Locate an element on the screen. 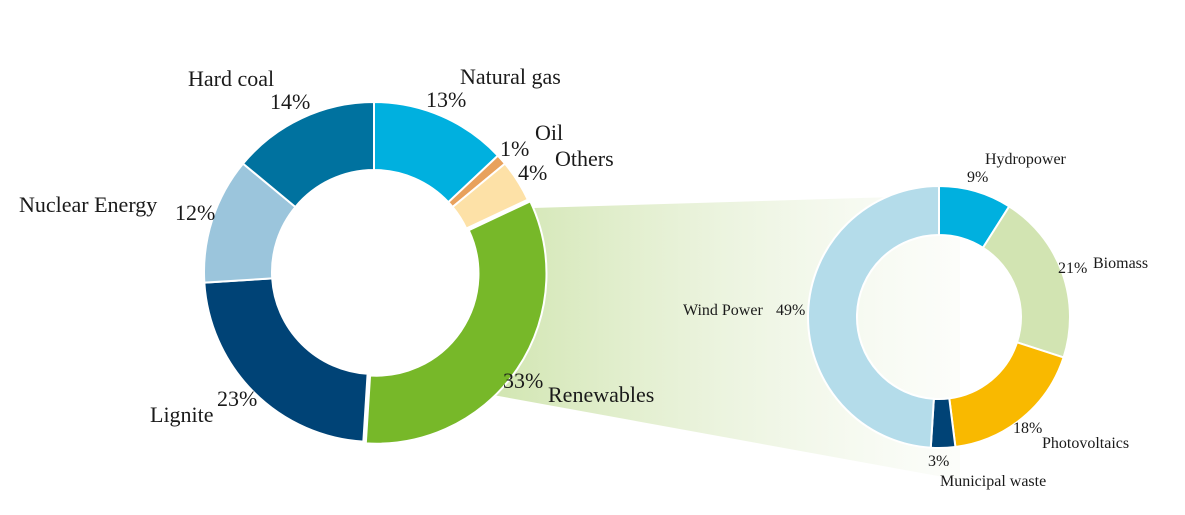  donut-slice-biomass is located at coordinates (1026, 282).